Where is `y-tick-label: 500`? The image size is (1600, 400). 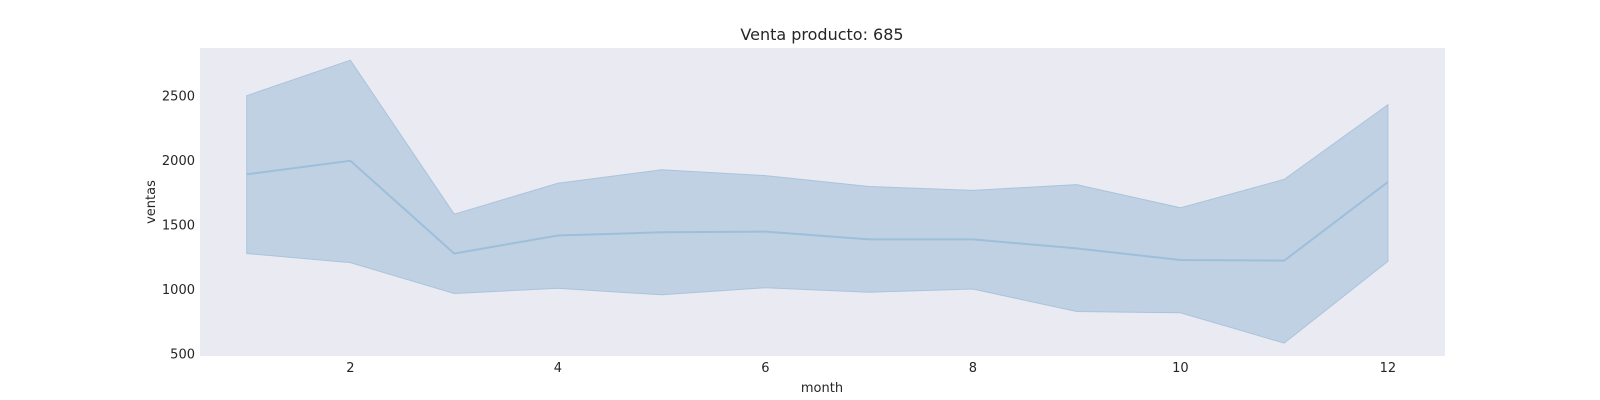
y-tick-label: 500 is located at coordinates (182, 354).